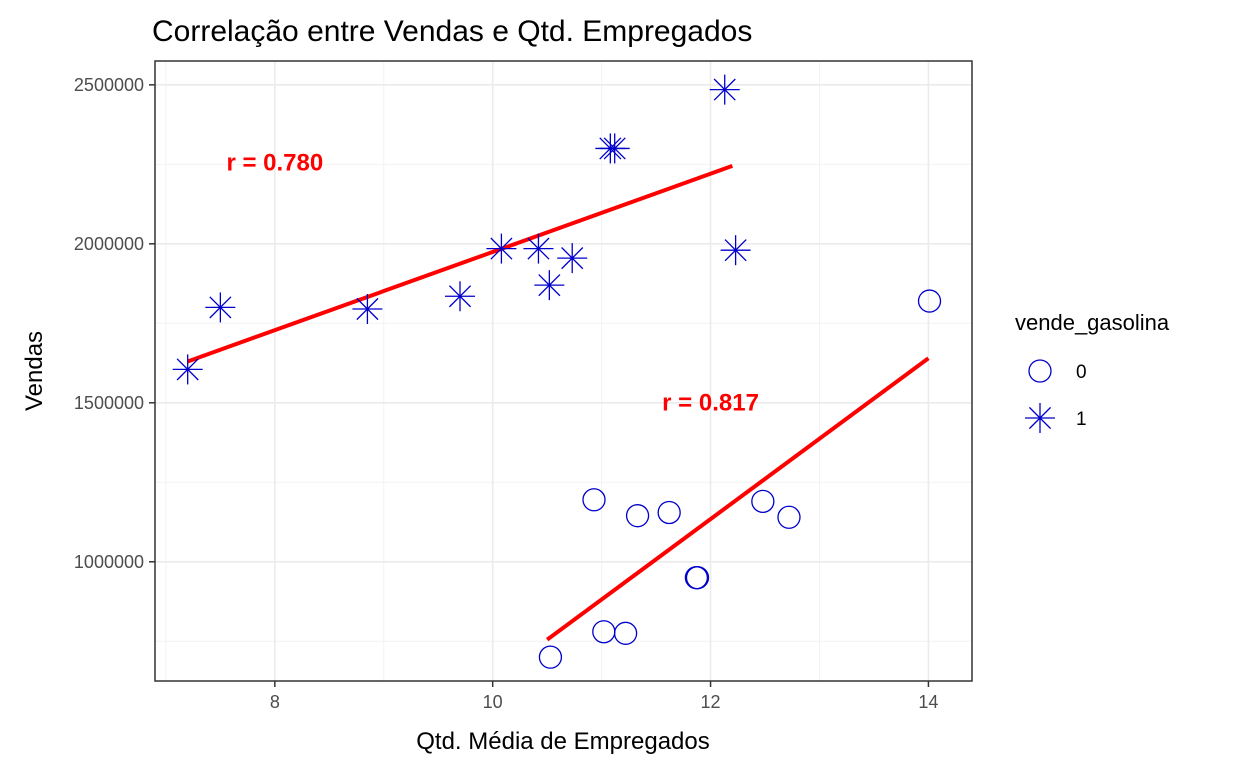 The width and height of the screenshot is (1248, 768). Describe the element at coordinates (1040, 371) in the screenshot. I see `legend-key-circle` at that location.